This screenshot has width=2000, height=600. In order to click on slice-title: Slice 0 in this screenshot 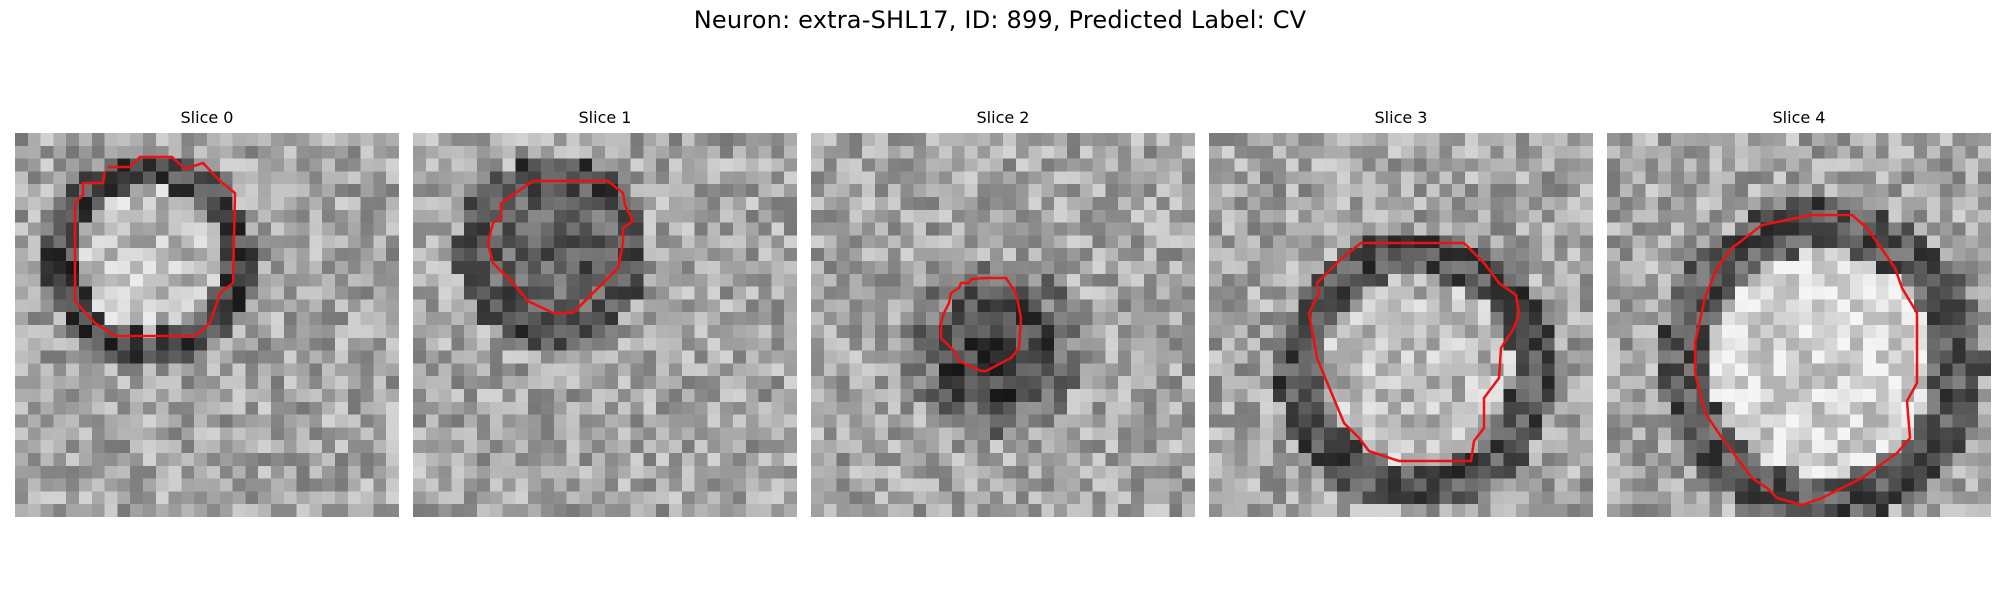, I will do `click(207, 117)`.